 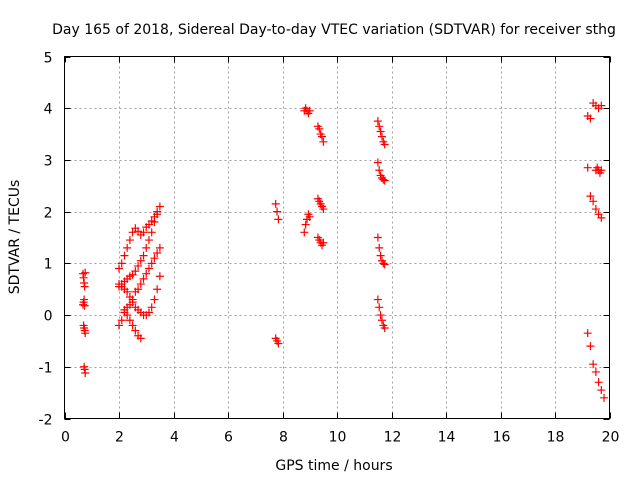 What do you see at coordinates (46, 421) in the screenshot?
I see `y-tick-label: -2` at bounding box center [46, 421].